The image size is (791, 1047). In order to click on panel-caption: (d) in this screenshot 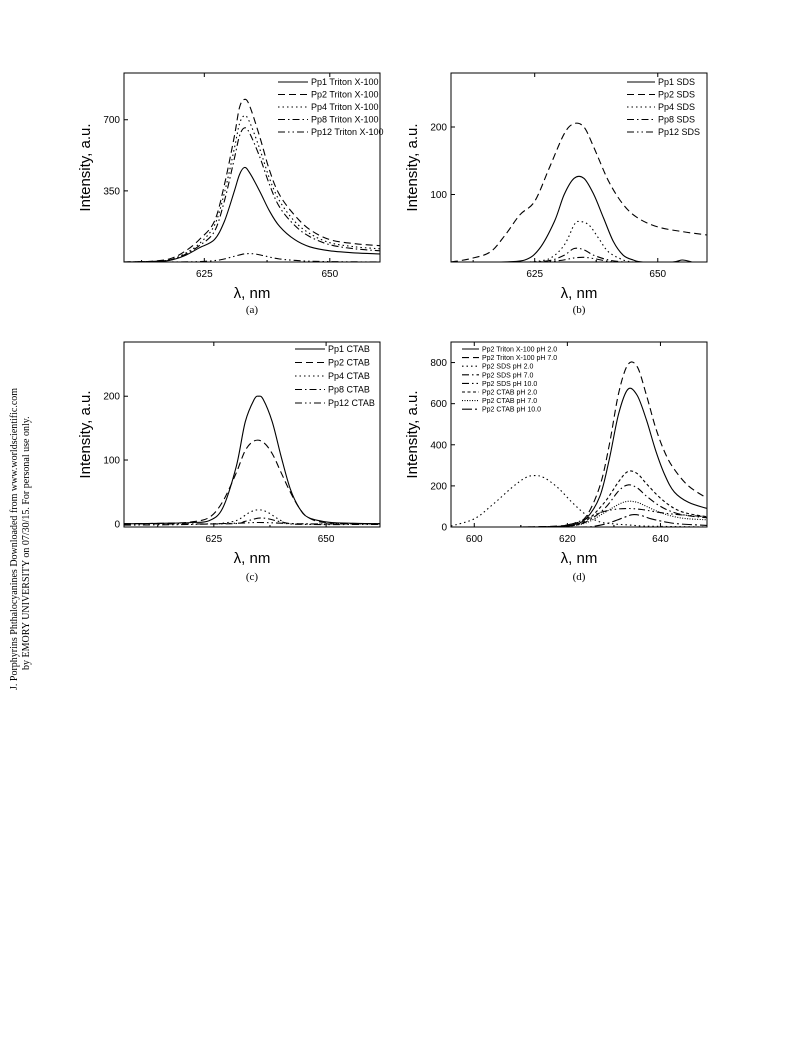, I will do `click(579, 577)`.